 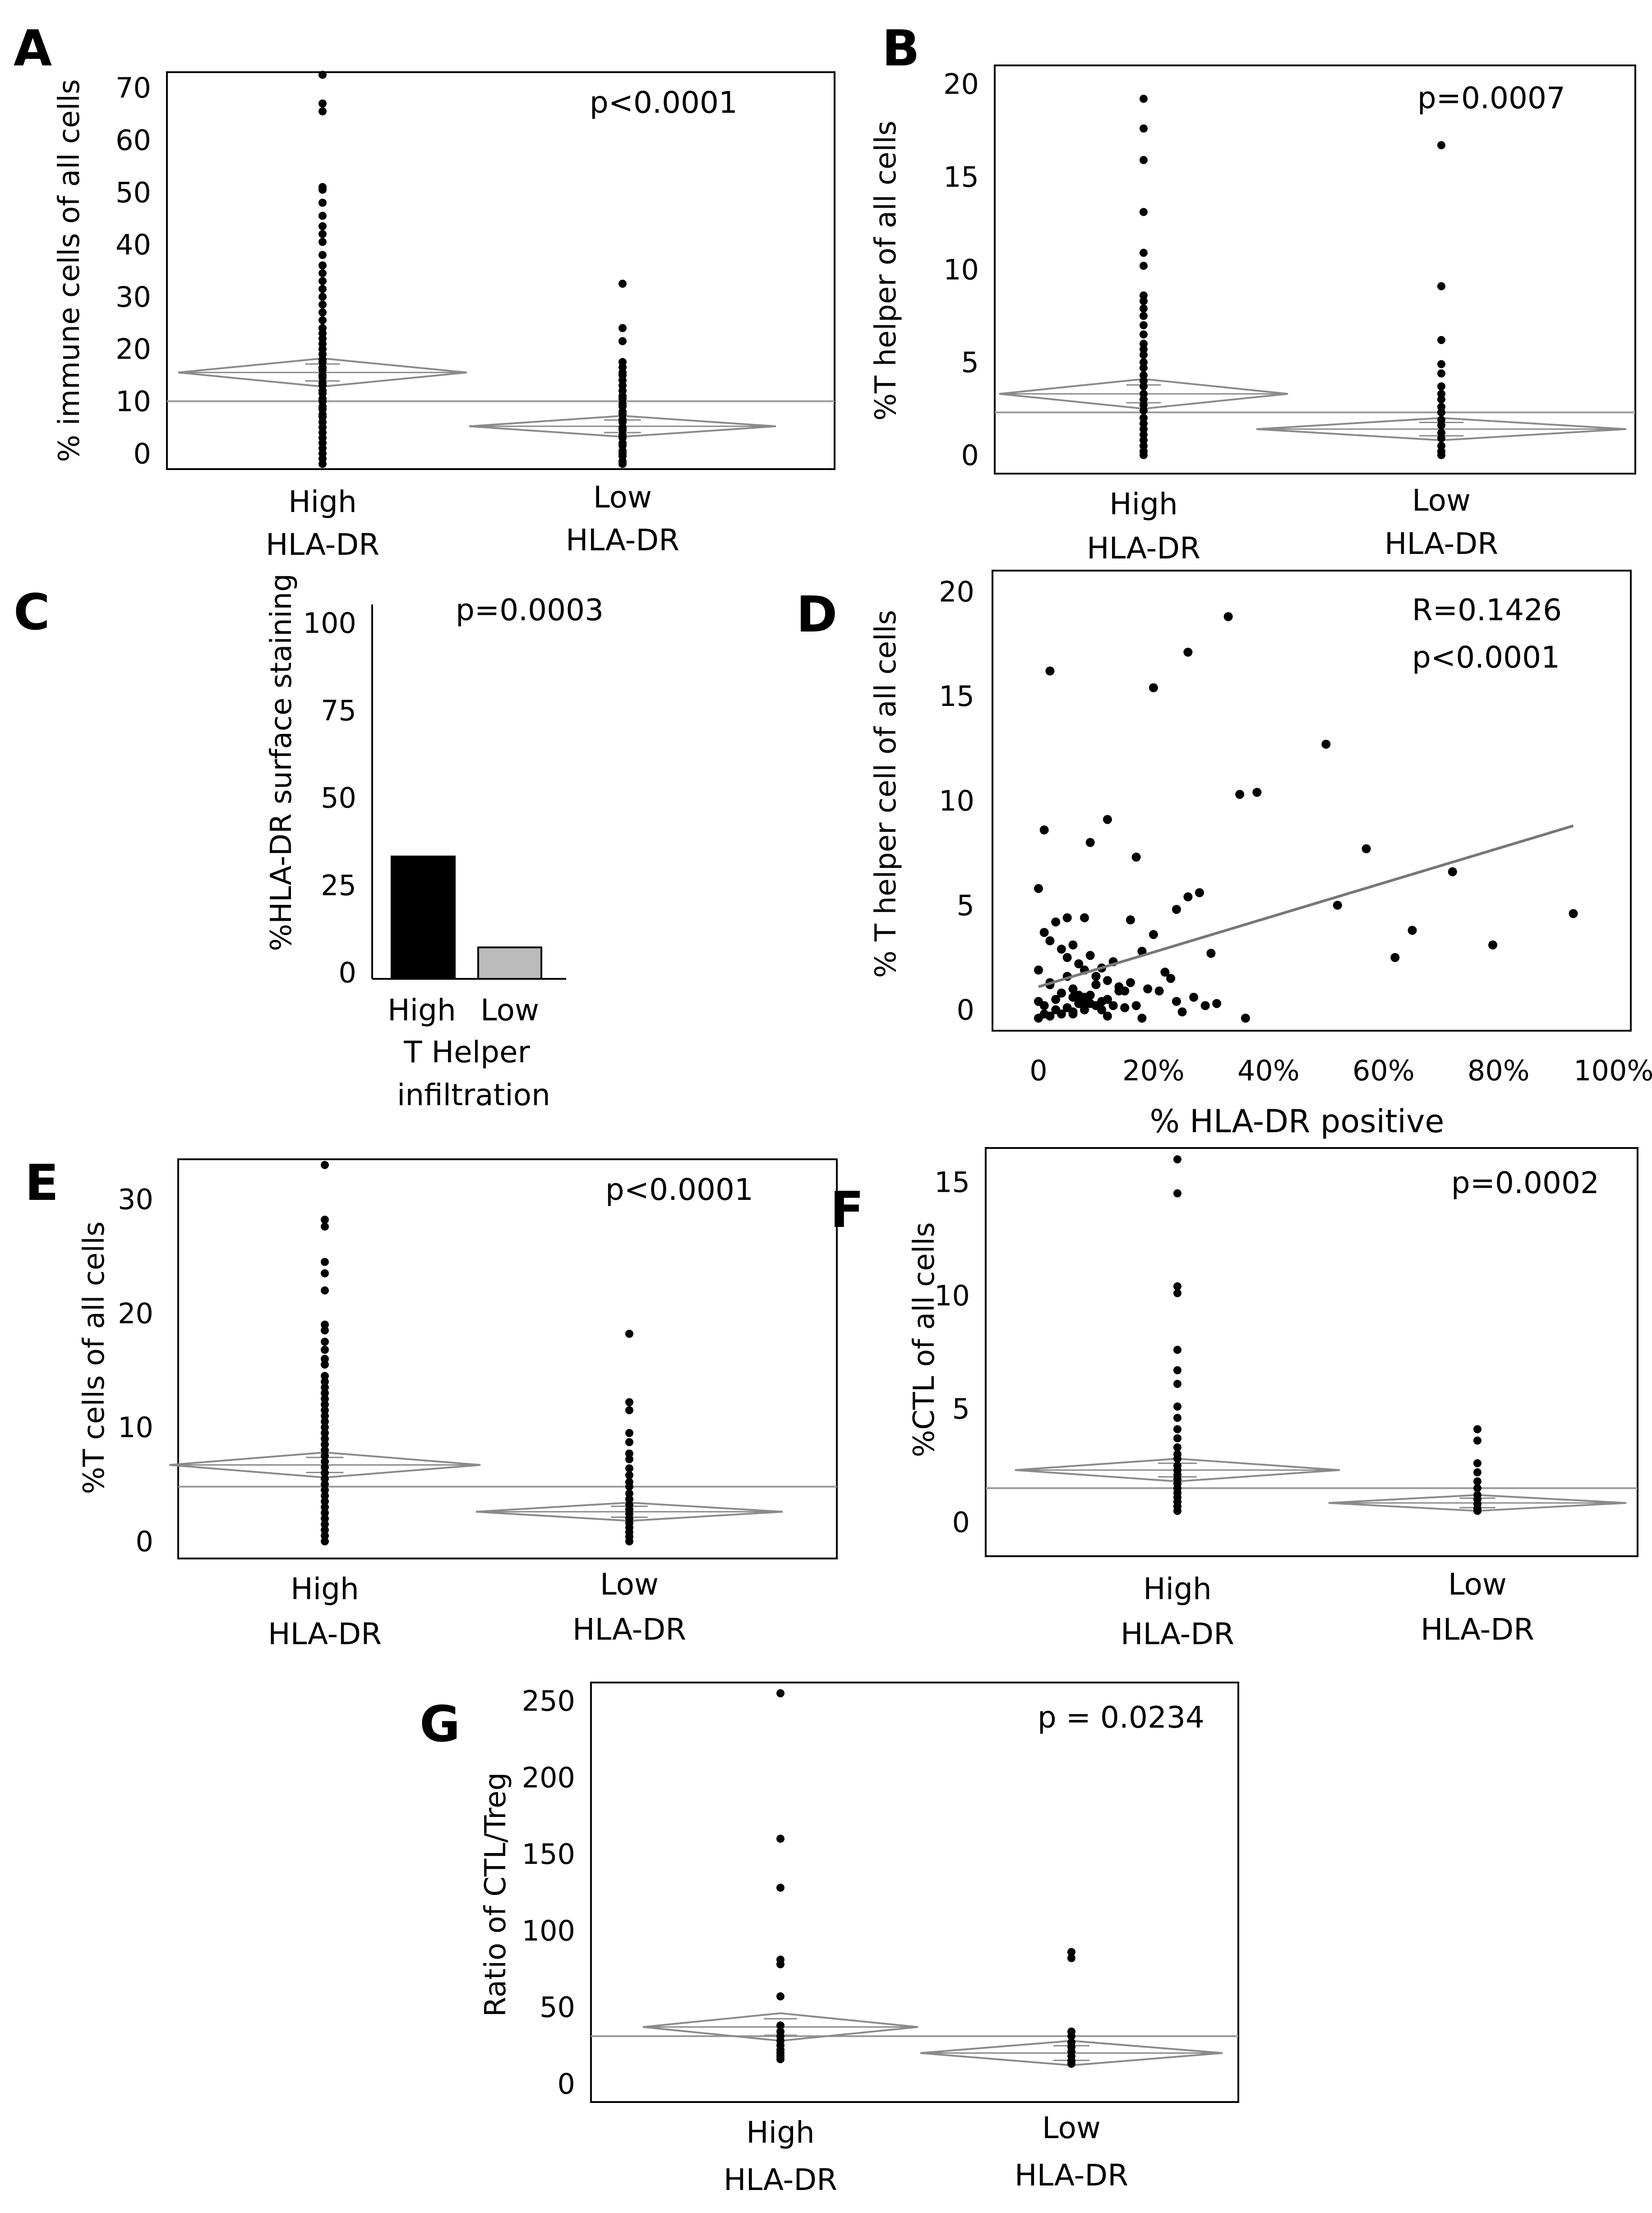 I want to click on plot-frame-e, so click(x=507, y=1358).